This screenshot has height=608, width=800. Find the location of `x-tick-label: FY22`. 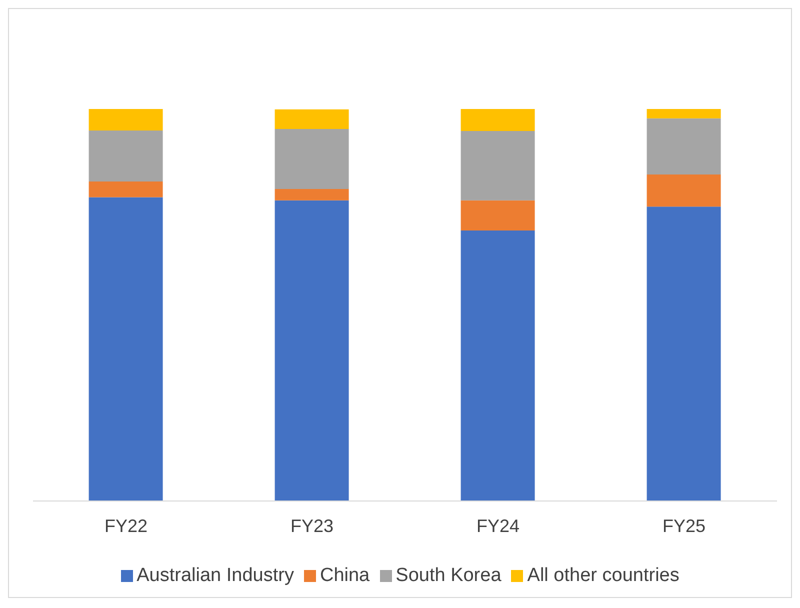

x-tick-label: FY22 is located at coordinates (126, 526).